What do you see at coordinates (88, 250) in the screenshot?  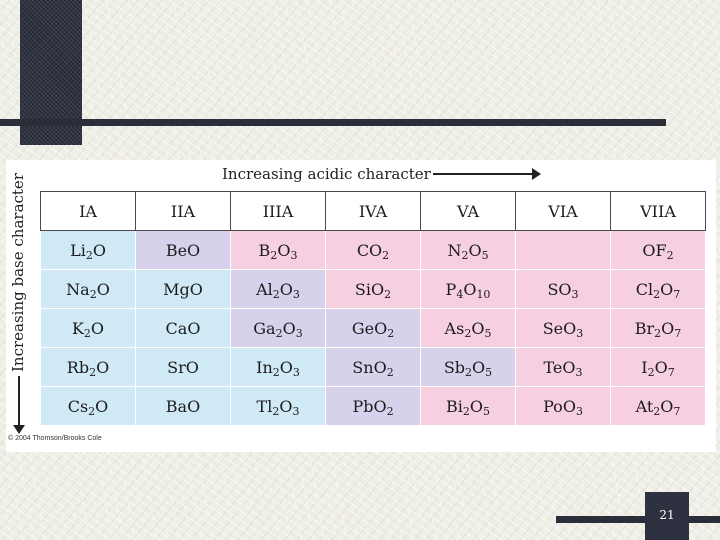 I see `cell-li2o: Li2O` at bounding box center [88, 250].